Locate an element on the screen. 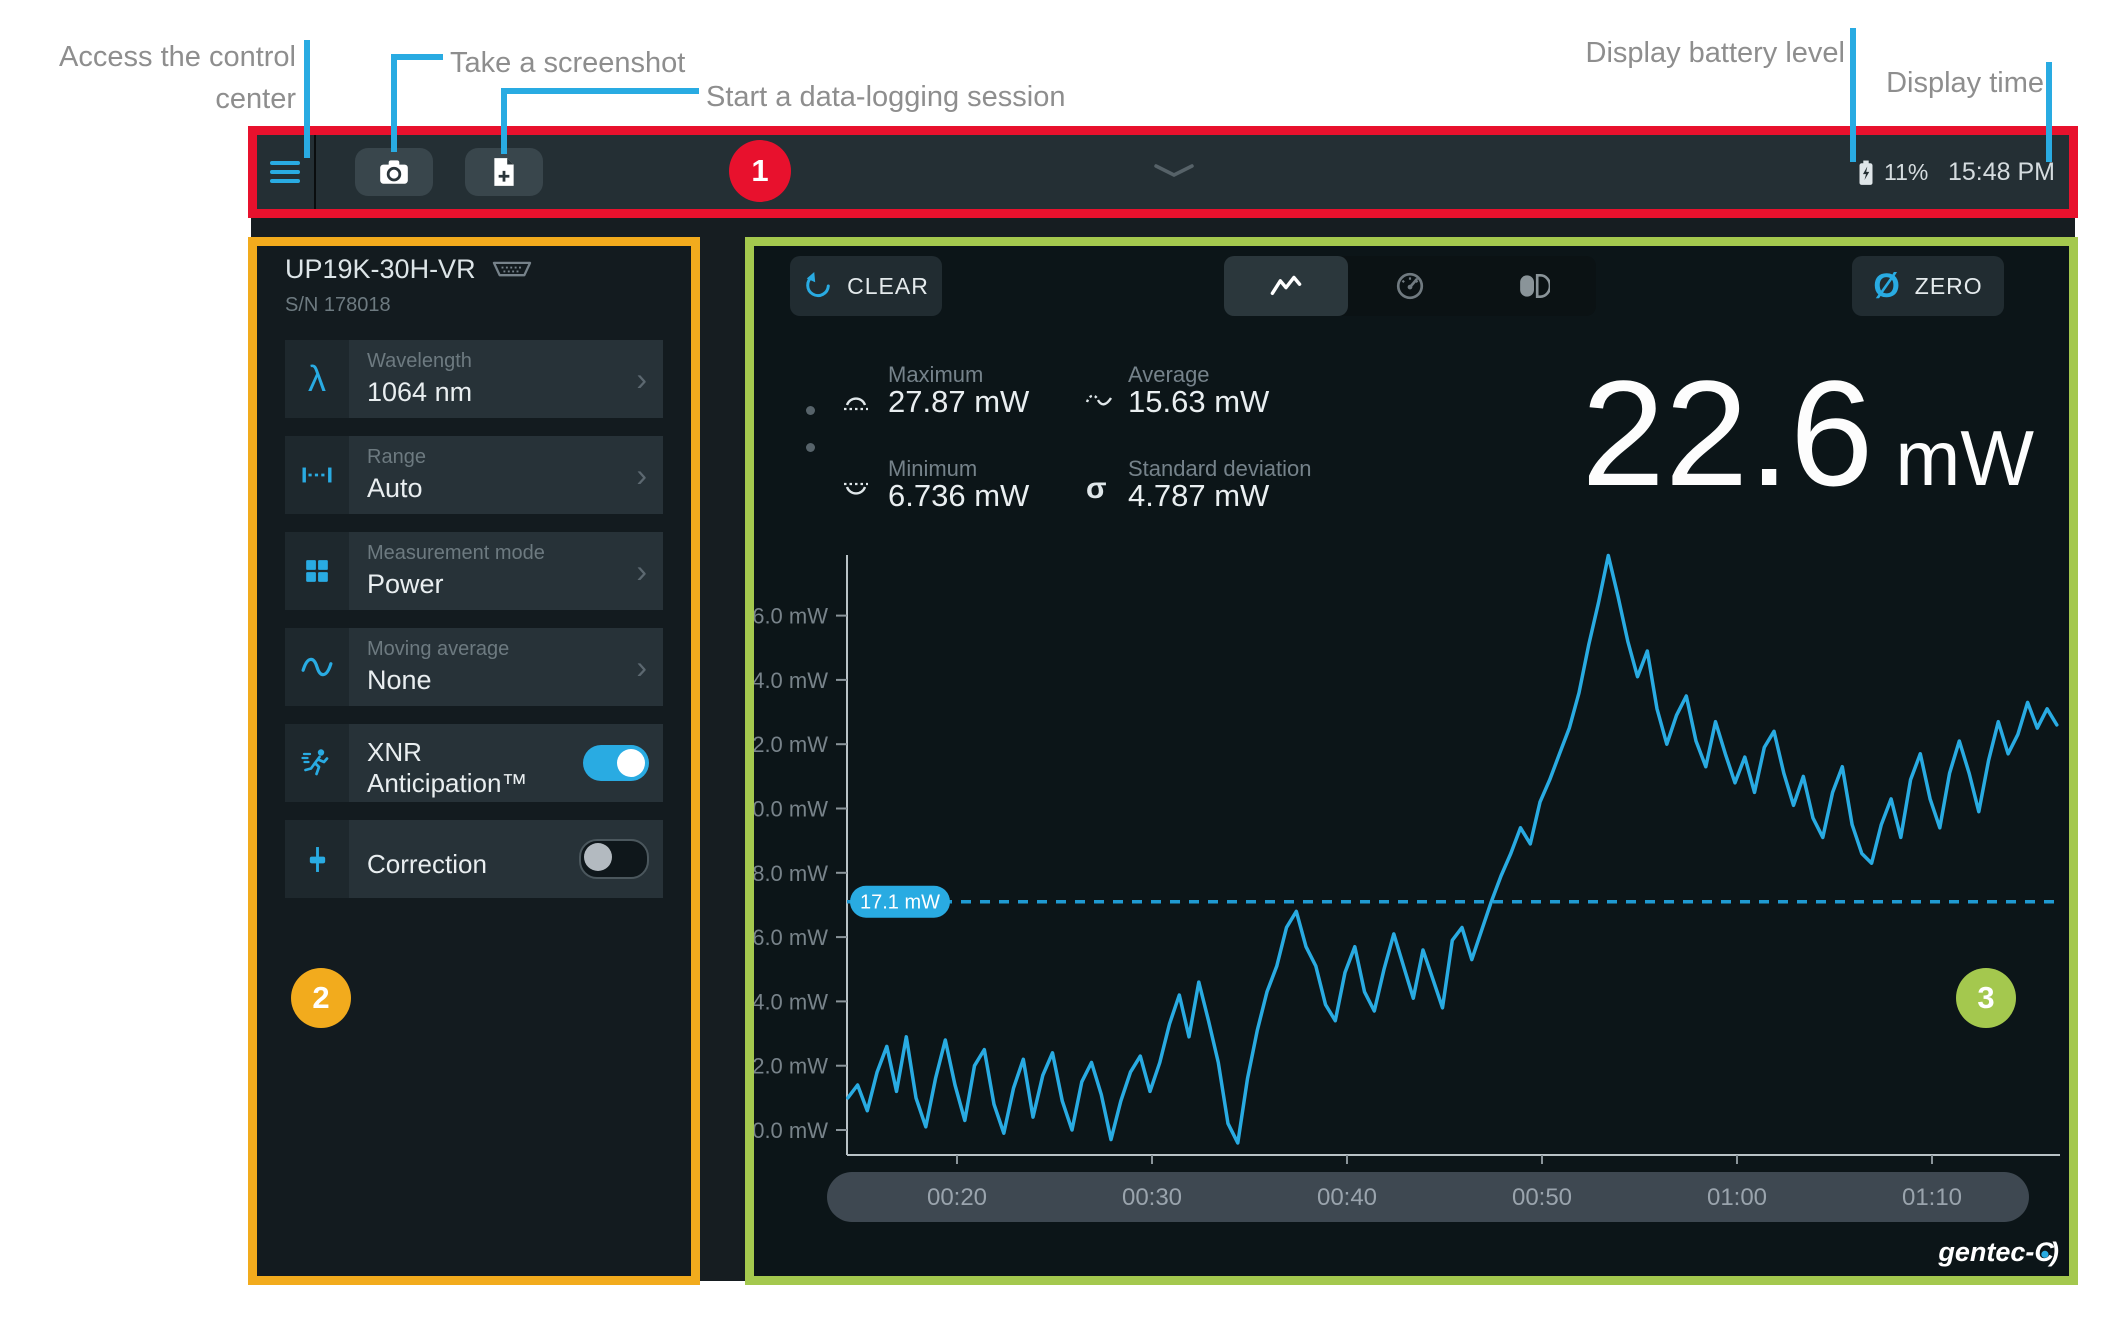  tab-gauge-view is located at coordinates (1410, 286).